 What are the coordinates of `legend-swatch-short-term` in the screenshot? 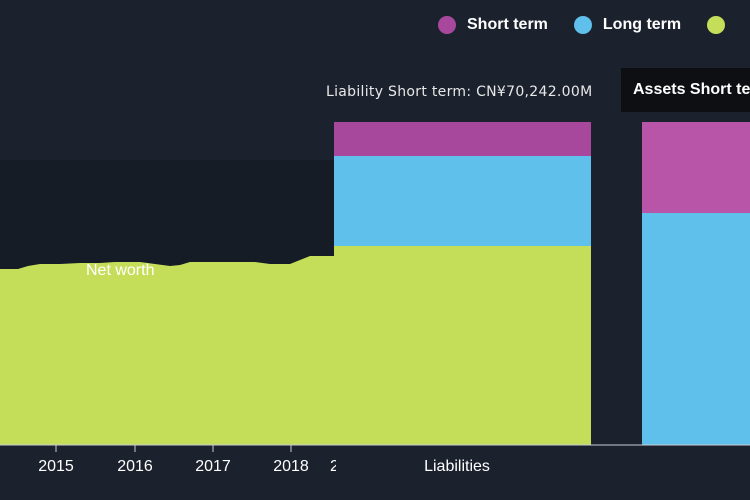 It's located at (447, 25).